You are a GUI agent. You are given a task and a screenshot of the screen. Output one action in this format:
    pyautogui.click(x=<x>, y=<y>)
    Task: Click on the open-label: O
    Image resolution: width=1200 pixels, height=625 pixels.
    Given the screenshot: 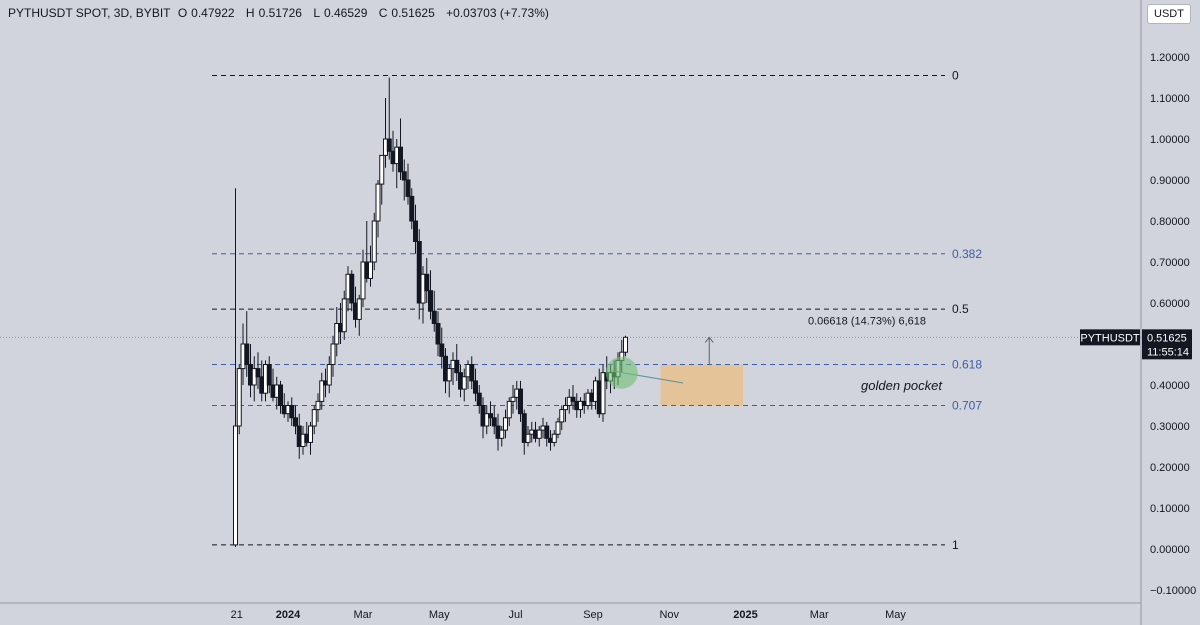 What is the action you would take?
    pyautogui.click(x=182, y=13)
    